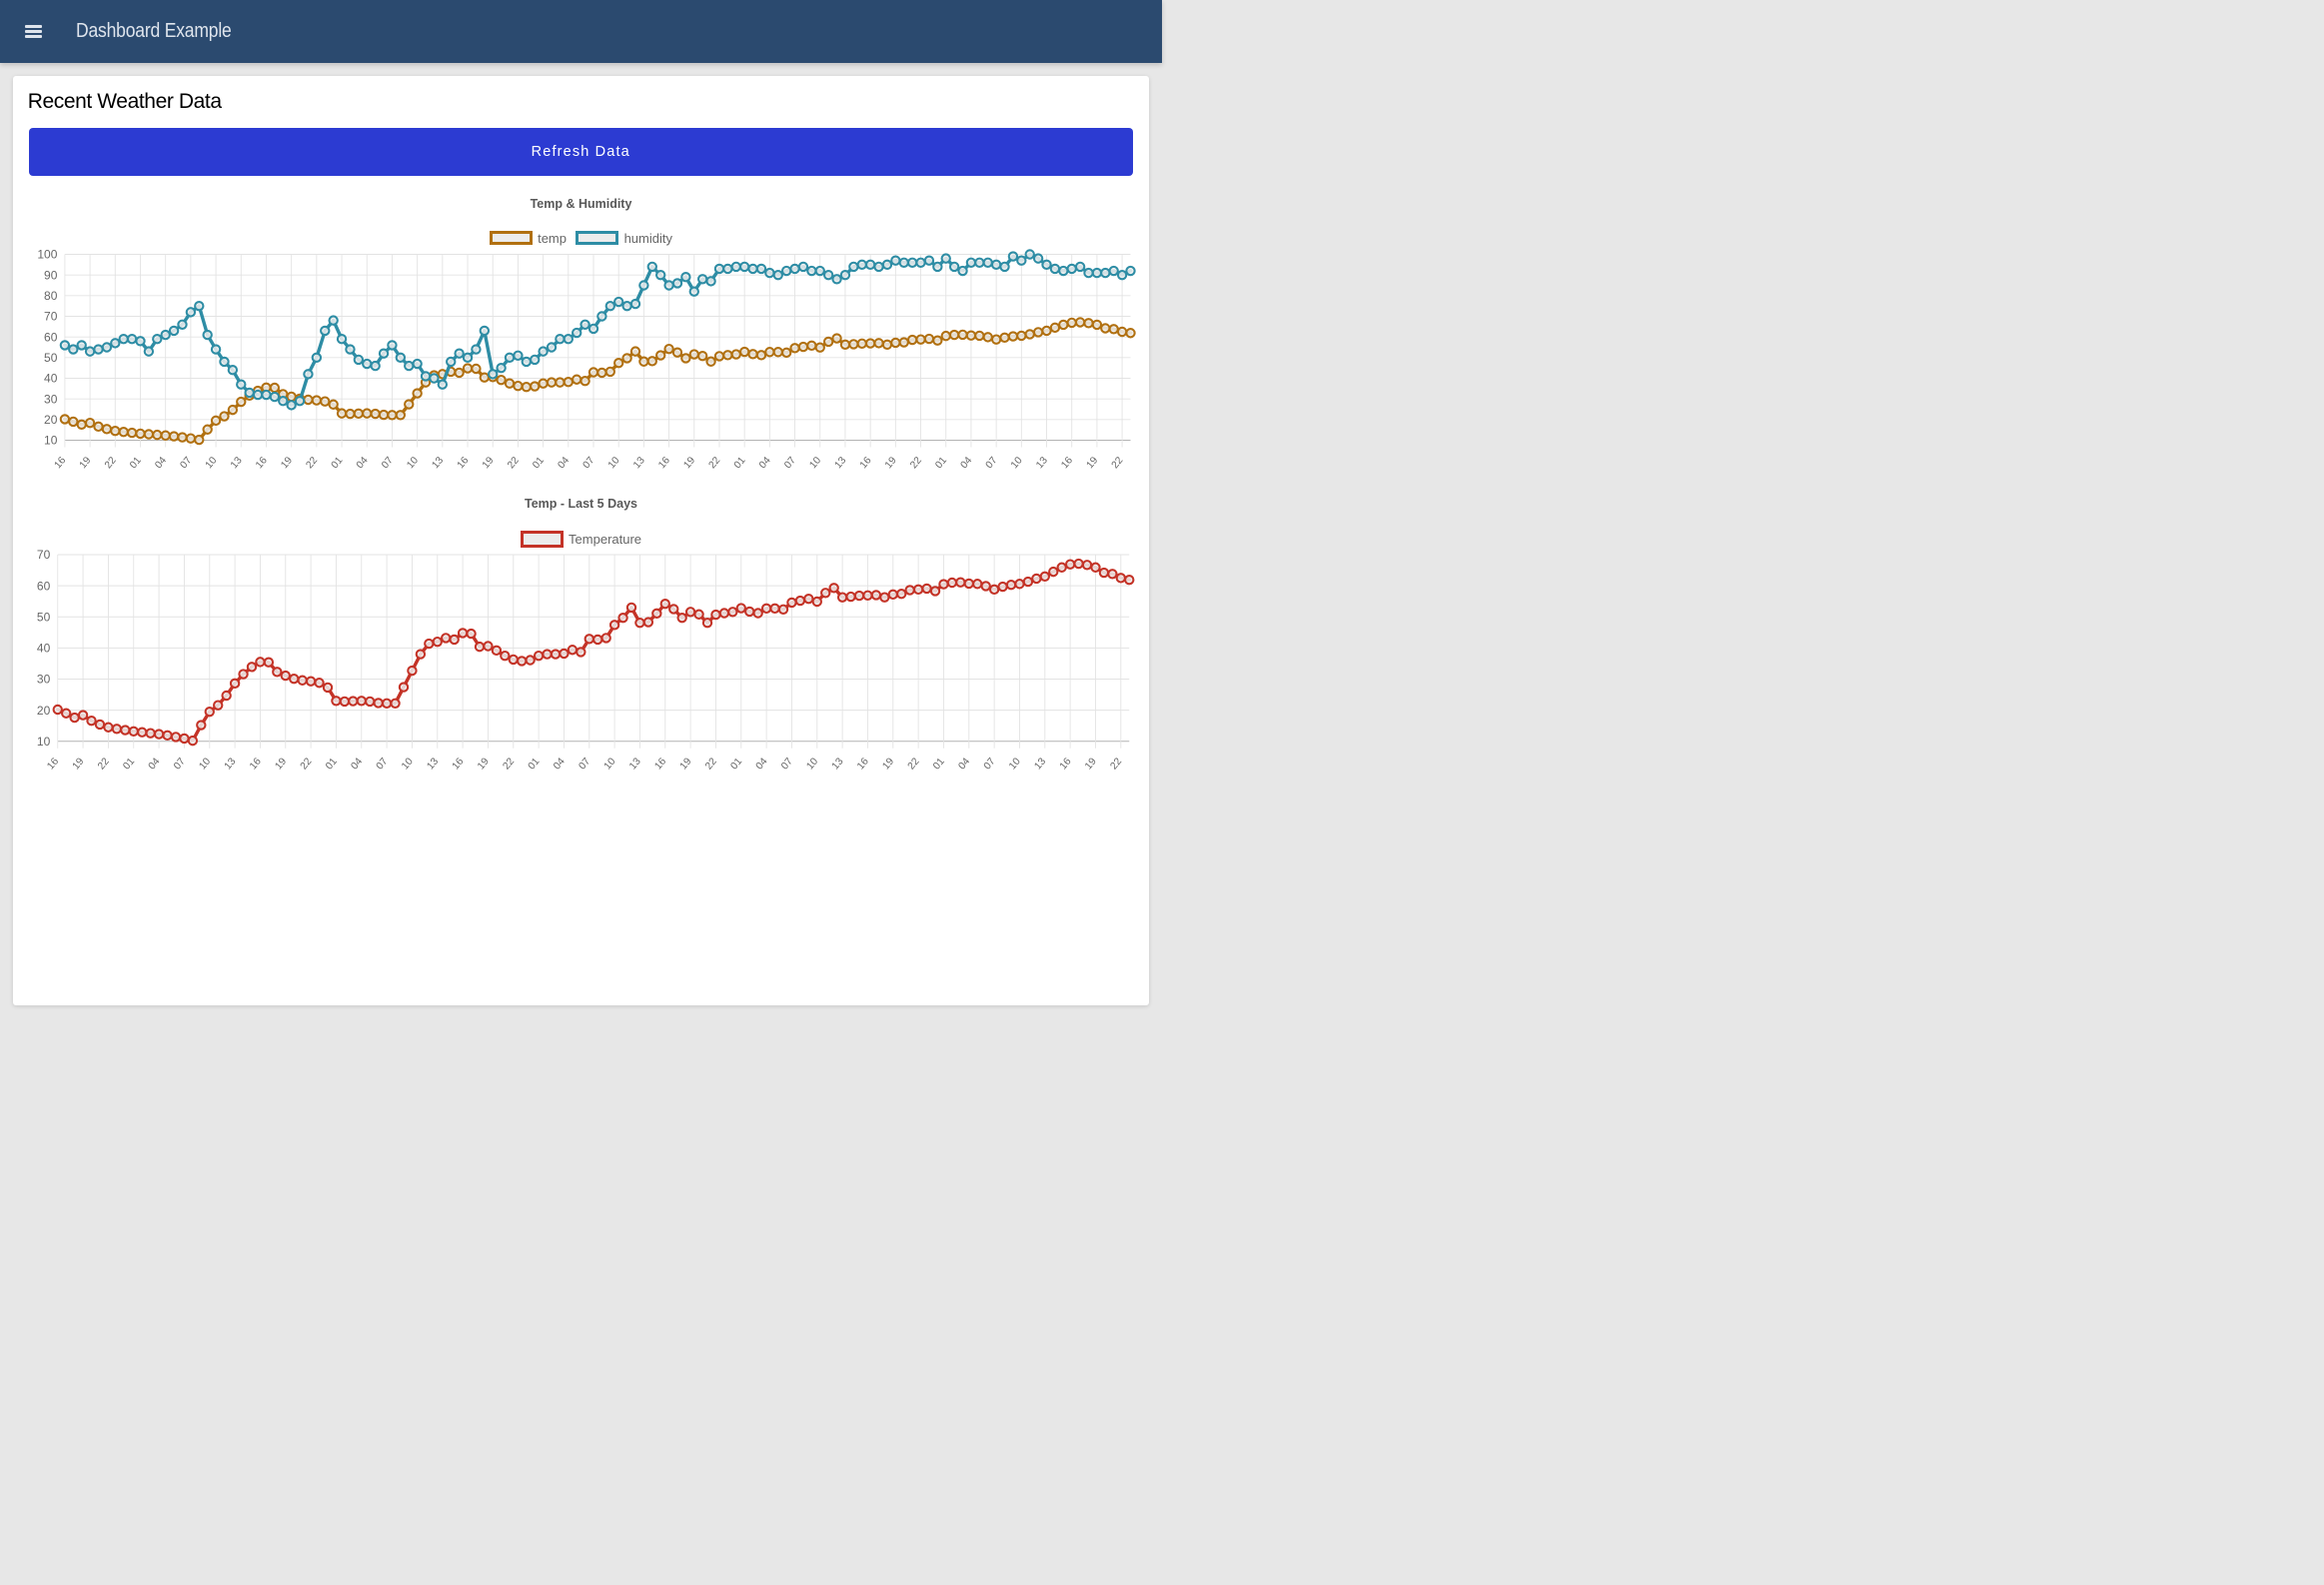 The image size is (2324, 1585). I want to click on refresh-data-button: Refresh Data, so click(581, 152).